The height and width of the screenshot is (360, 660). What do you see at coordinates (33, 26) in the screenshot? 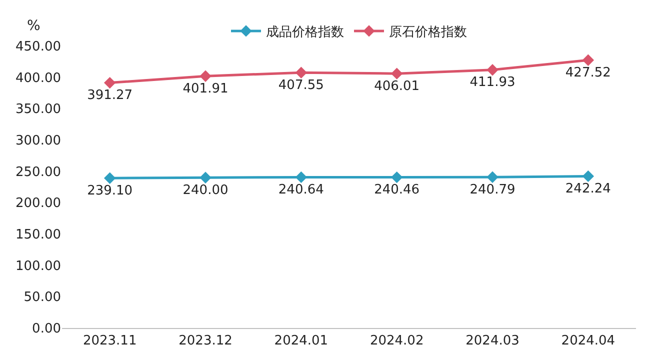
I see `y-axis-title: %` at bounding box center [33, 26].